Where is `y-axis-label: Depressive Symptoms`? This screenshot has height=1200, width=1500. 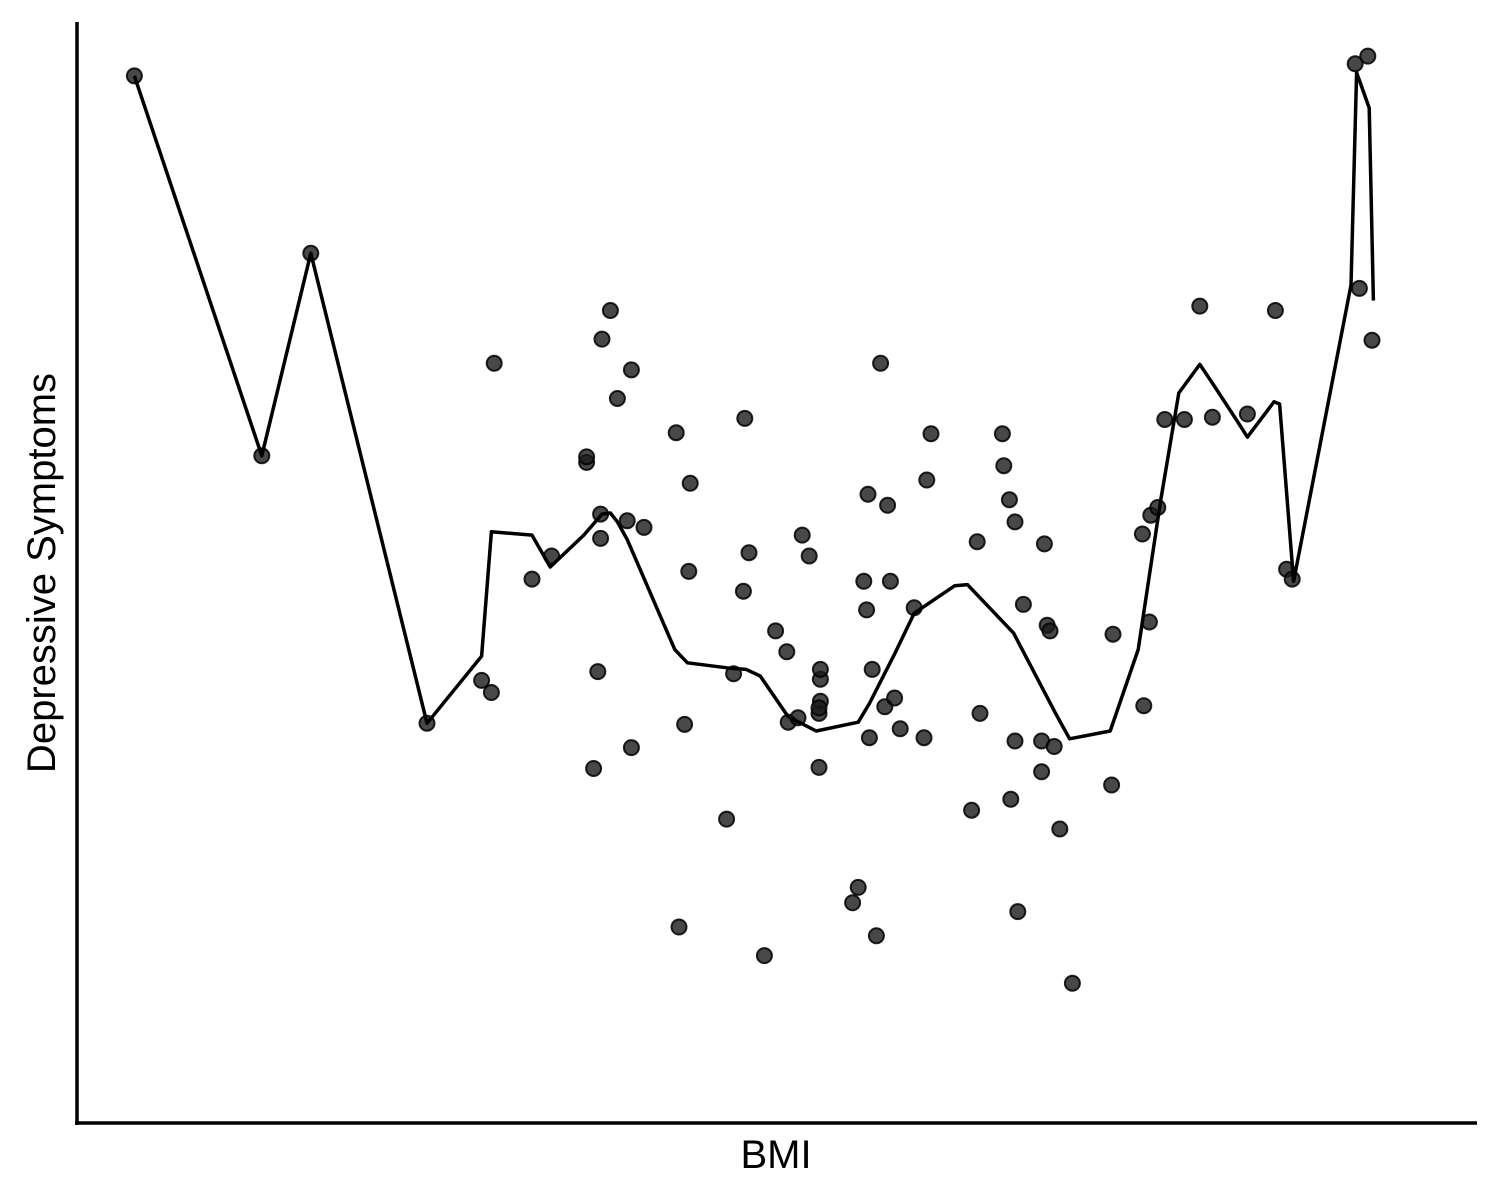 y-axis-label: Depressive Symptoms is located at coordinates (42, 573).